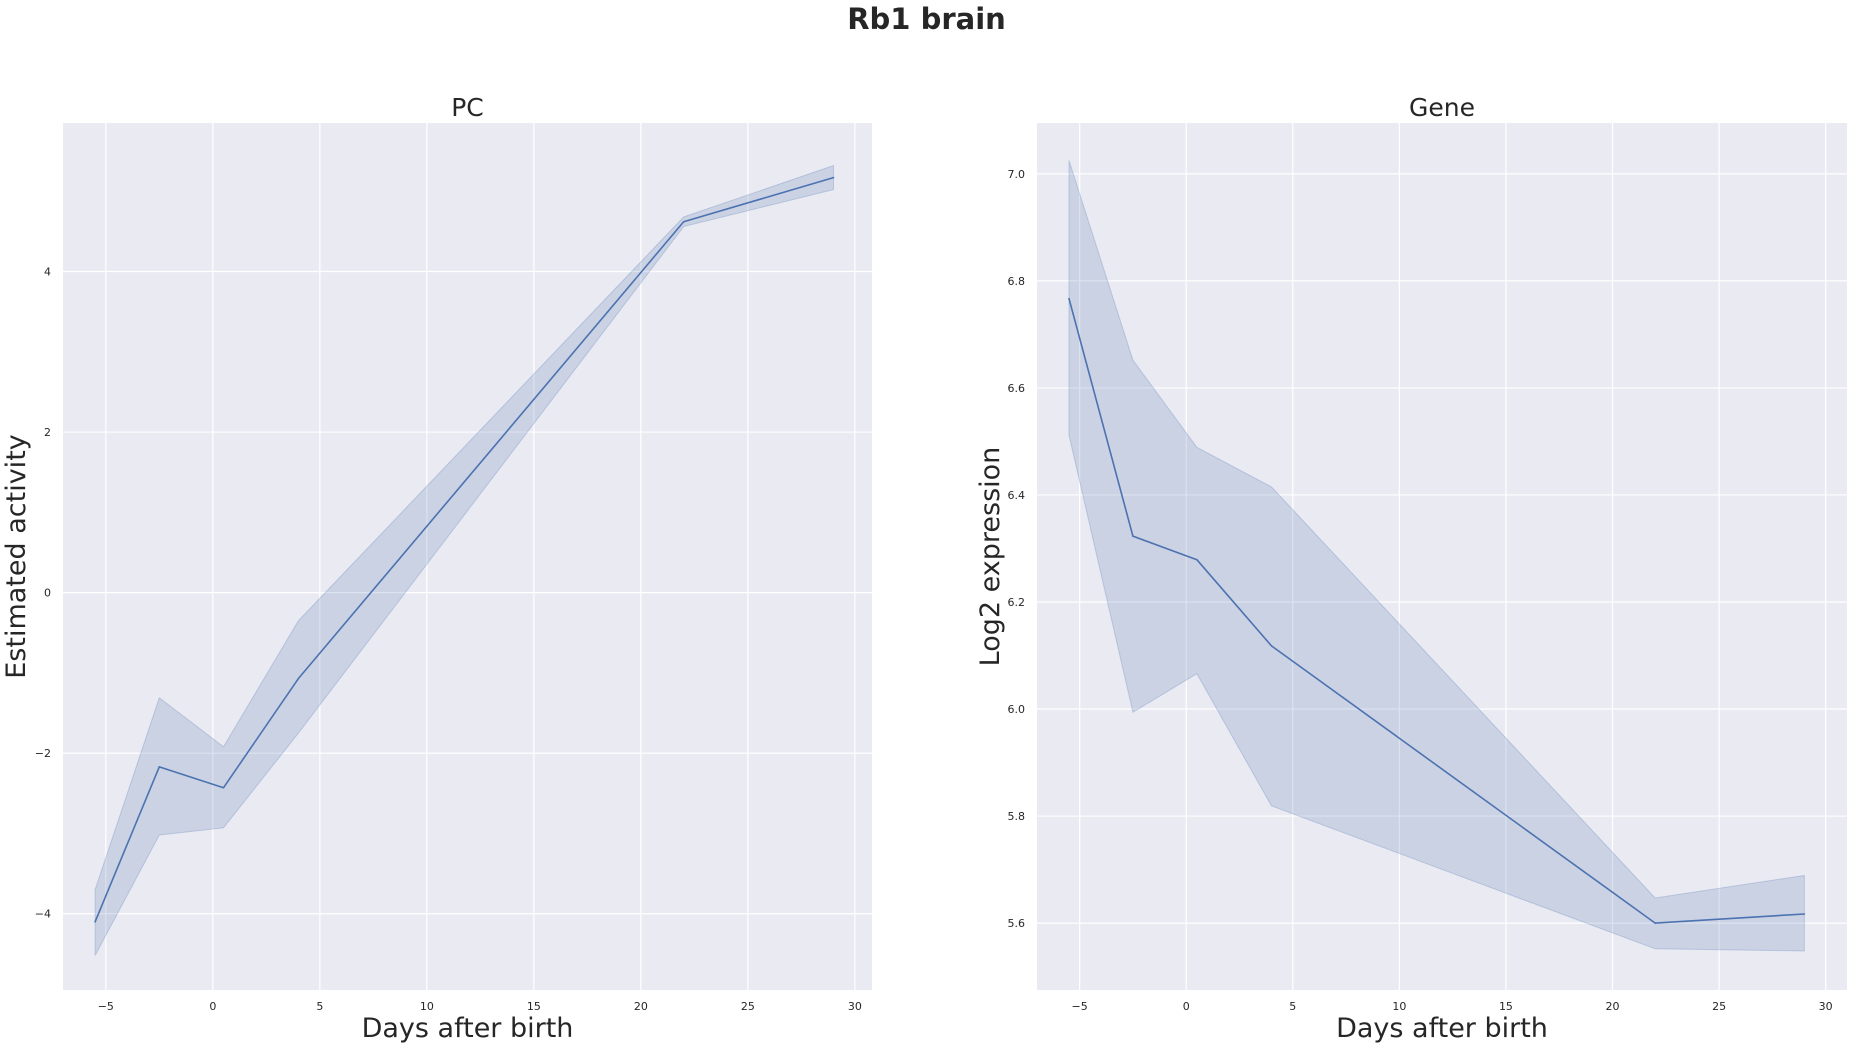 Image resolution: width=1853 pixels, height=1046 pixels. Describe the element at coordinates (1017, 923) in the screenshot. I see `y-tick-label: 5.6` at that location.